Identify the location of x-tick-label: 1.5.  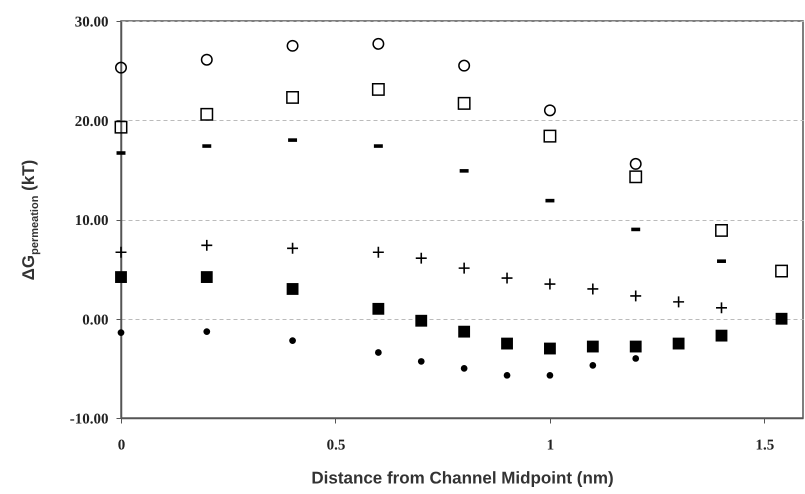
(765, 446).